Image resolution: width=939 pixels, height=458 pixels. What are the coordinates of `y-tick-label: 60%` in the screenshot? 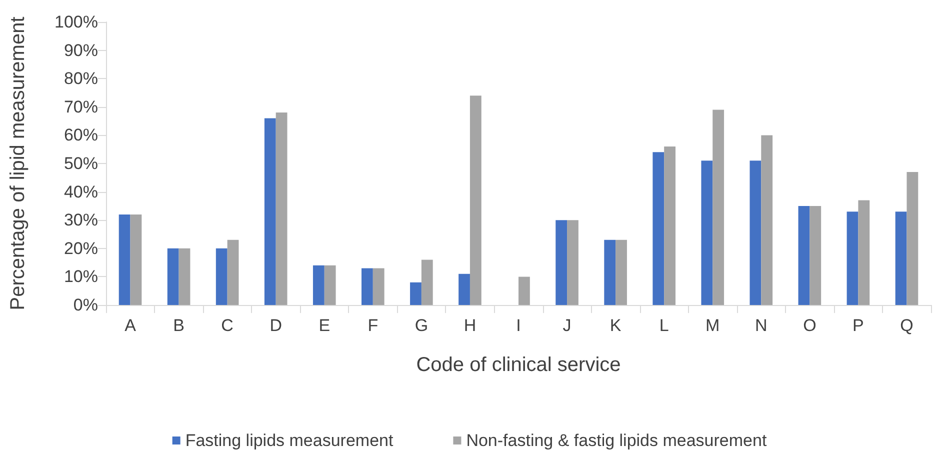 It's located at (81, 135).